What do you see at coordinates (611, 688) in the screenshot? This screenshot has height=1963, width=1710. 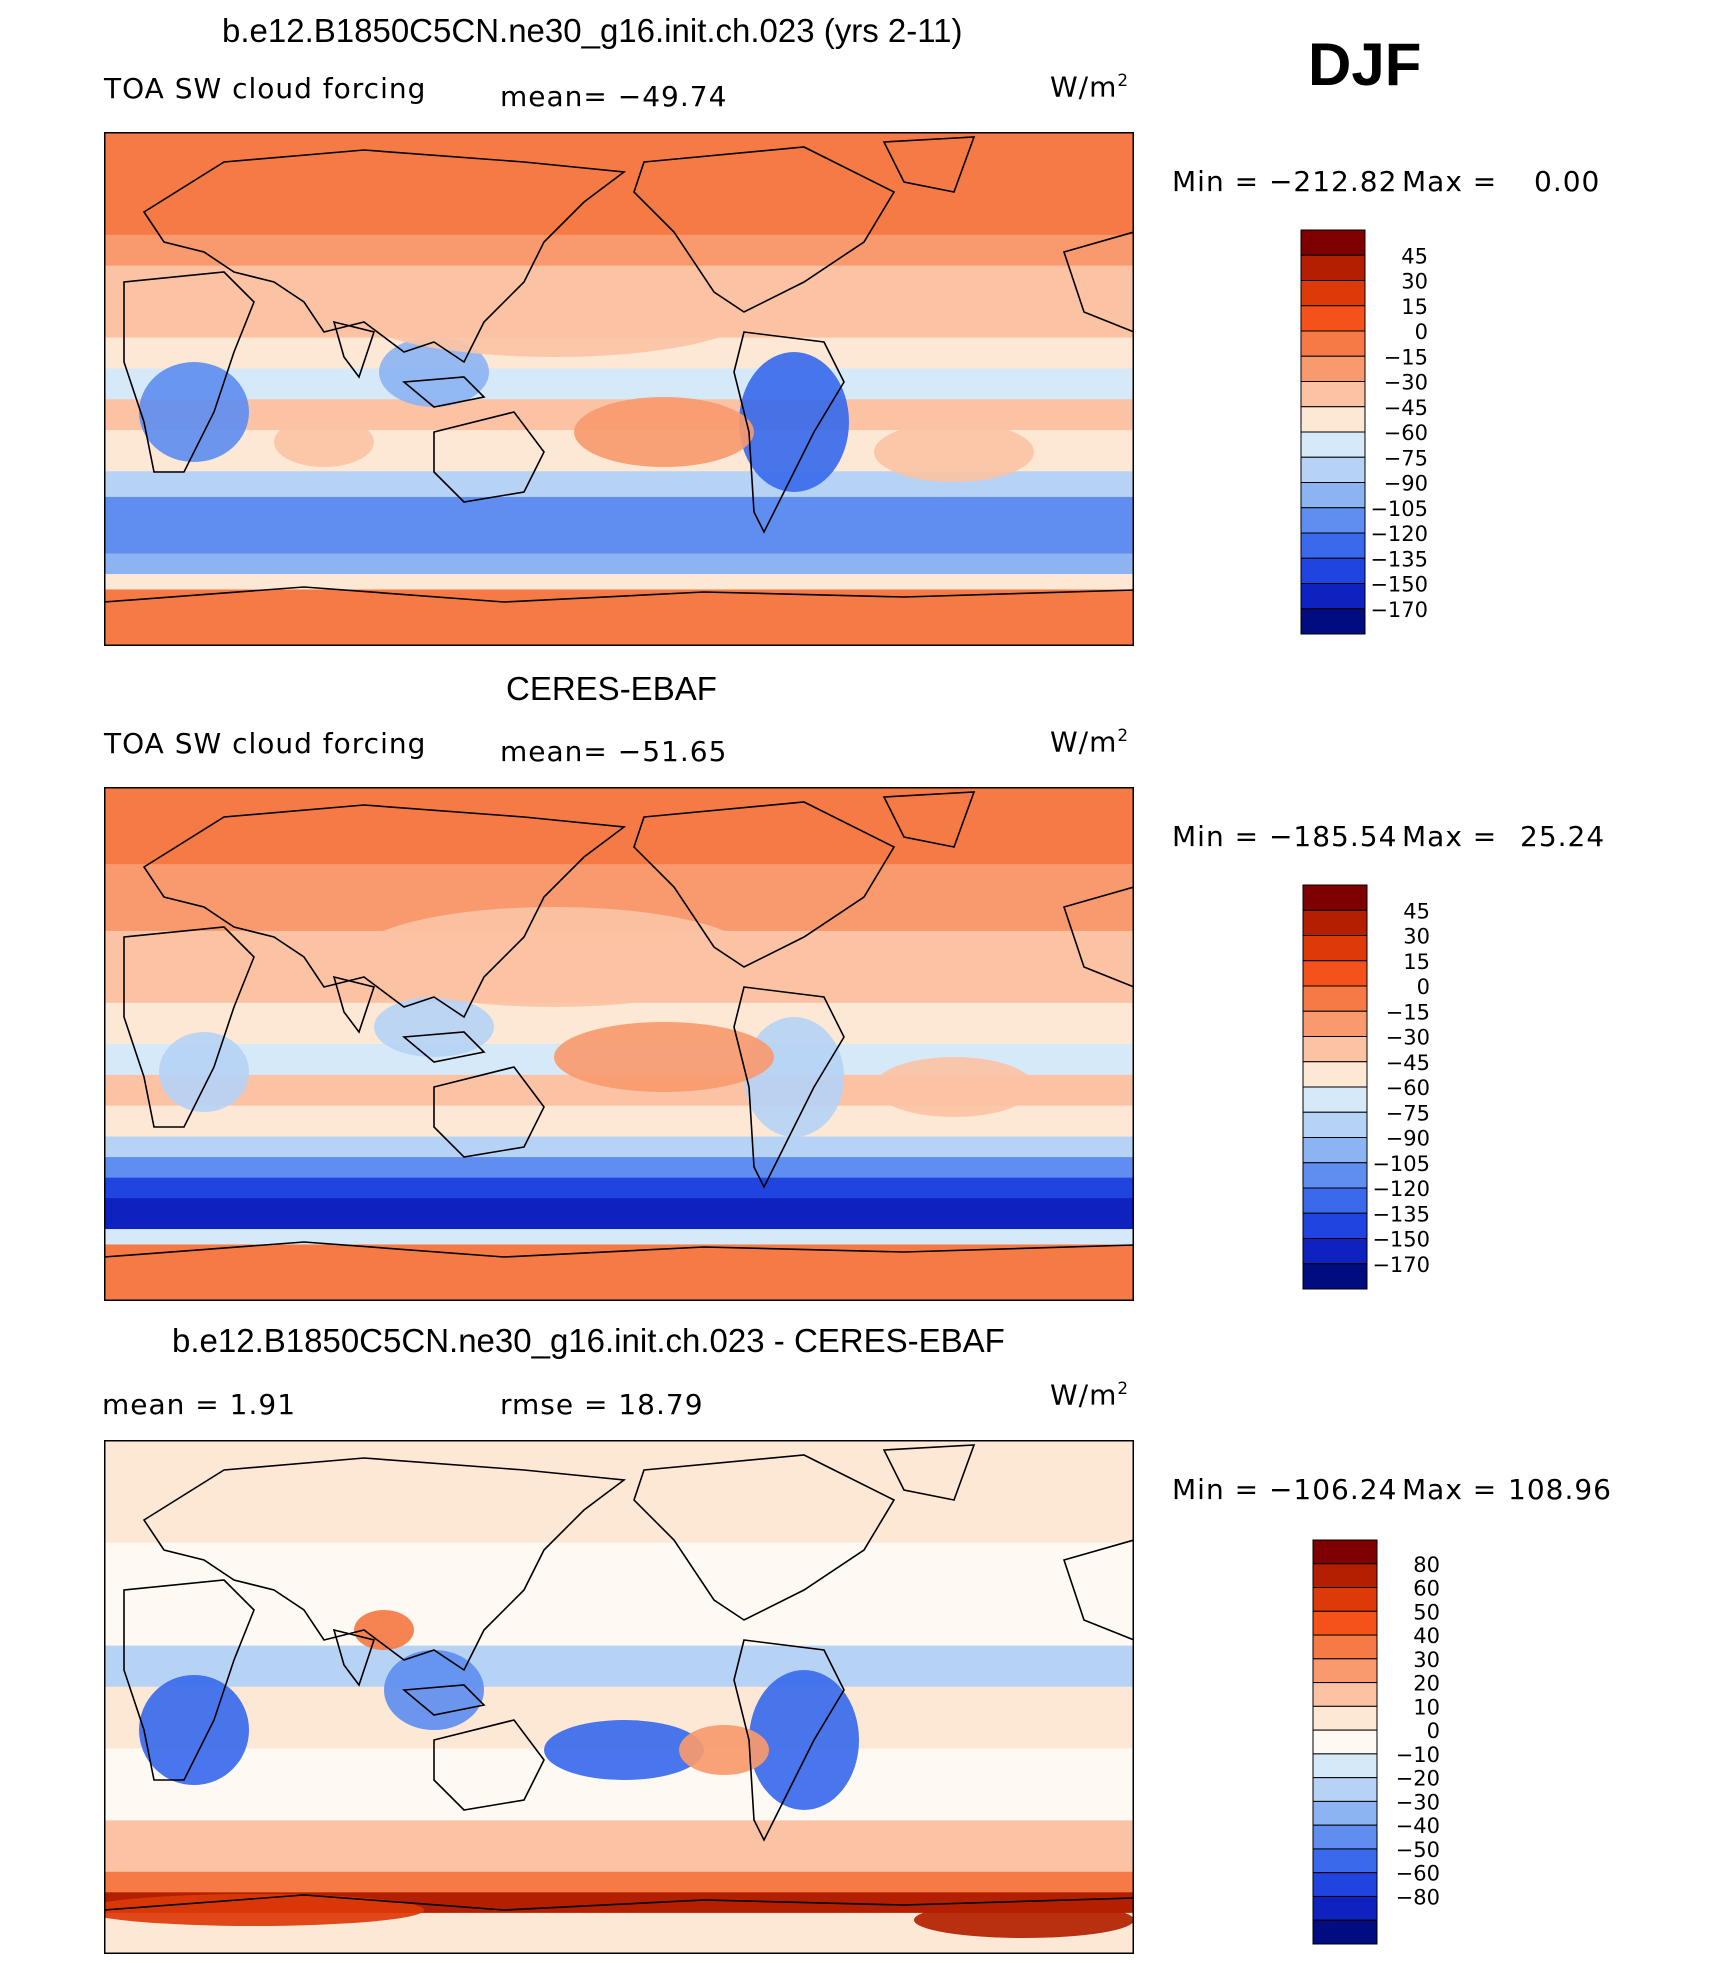 I see `panel-title: CERES-EBAF` at bounding box center [611, 688].